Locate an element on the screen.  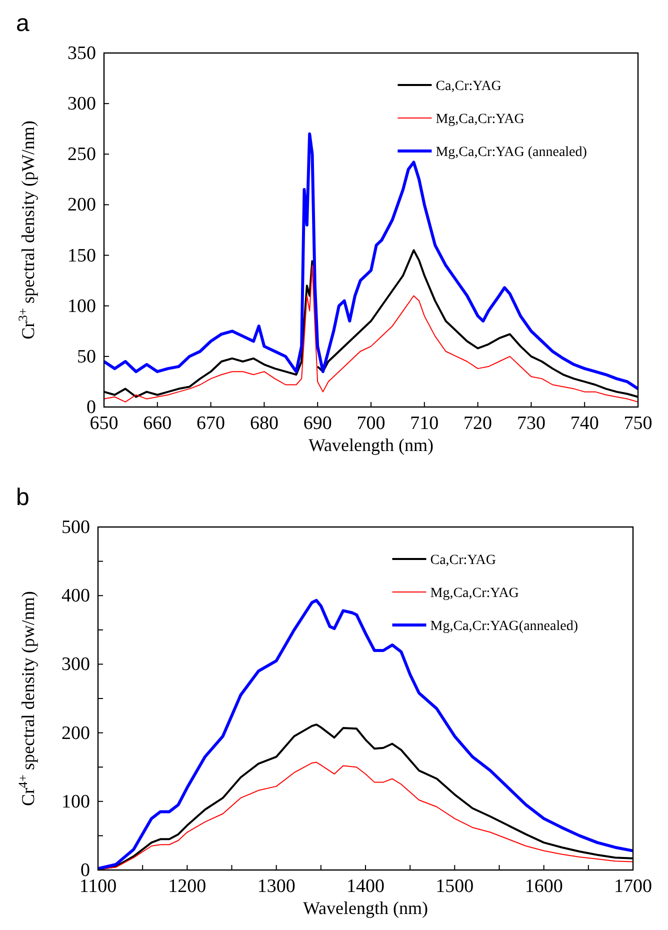
legend-label: Mg,Ca,Cr:YAG (annealed) is located at coordinates (512, 152).